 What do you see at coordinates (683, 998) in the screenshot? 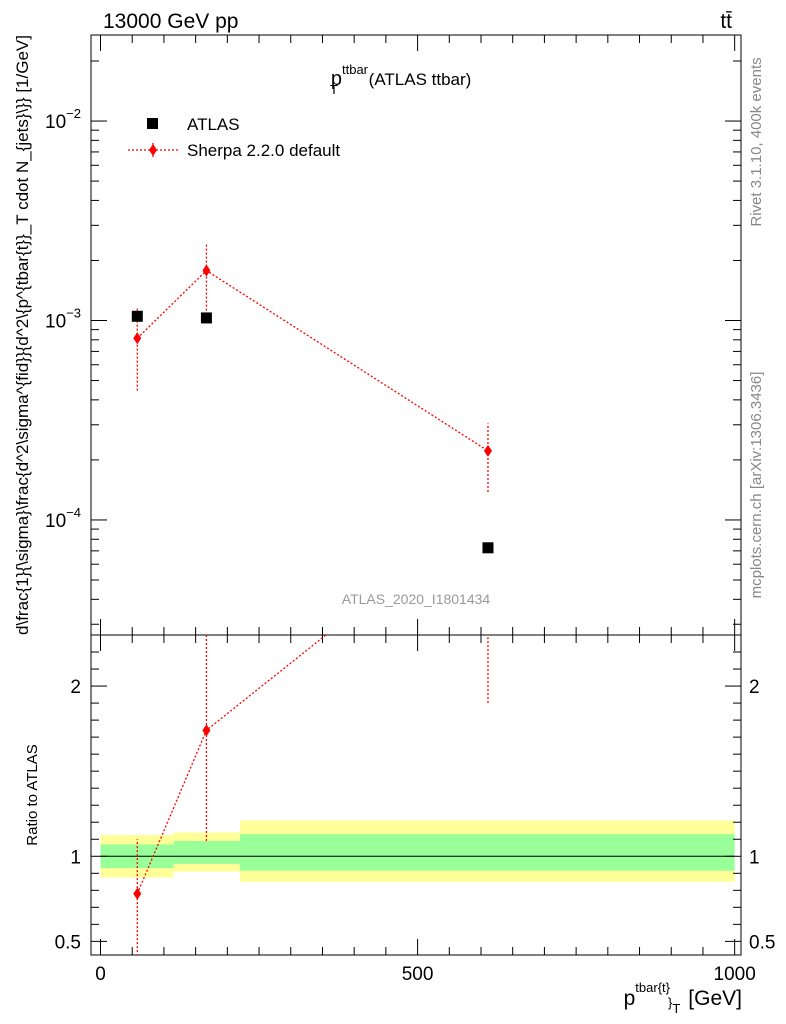
I see `ratio-x-axis-label: ptbar{t}}T [GeV]` at bounding box center [683, 998].